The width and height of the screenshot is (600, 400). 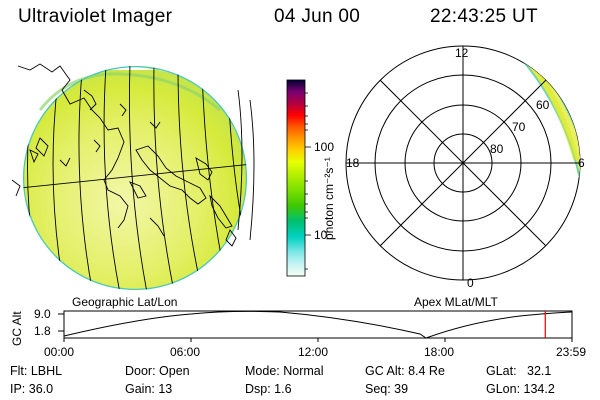 What do you see at coordinates (125, 302) in the screenshot?
I see `geographic-panel-label: Geographic Lat/Lon` at bounding box center [125, 302].